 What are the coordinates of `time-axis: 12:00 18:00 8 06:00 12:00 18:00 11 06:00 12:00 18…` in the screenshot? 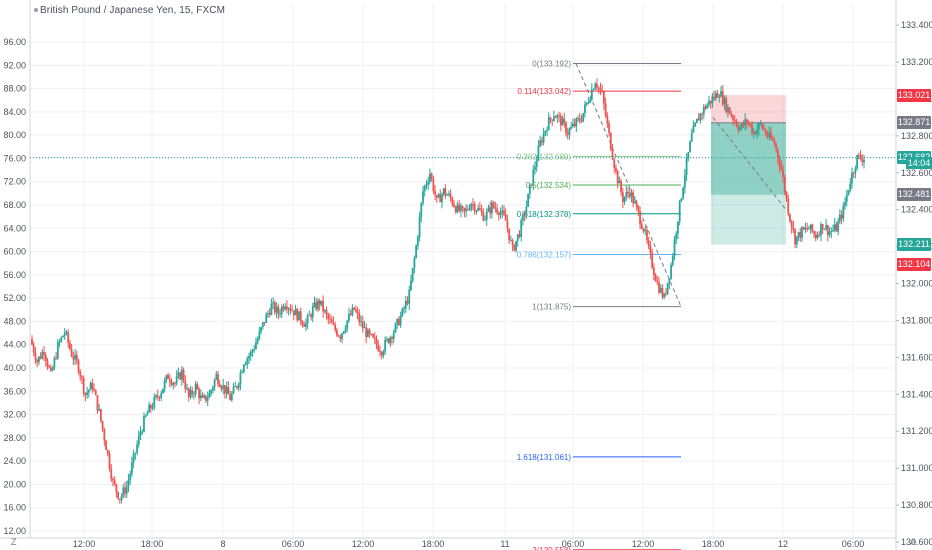 It's located at (469, 544).